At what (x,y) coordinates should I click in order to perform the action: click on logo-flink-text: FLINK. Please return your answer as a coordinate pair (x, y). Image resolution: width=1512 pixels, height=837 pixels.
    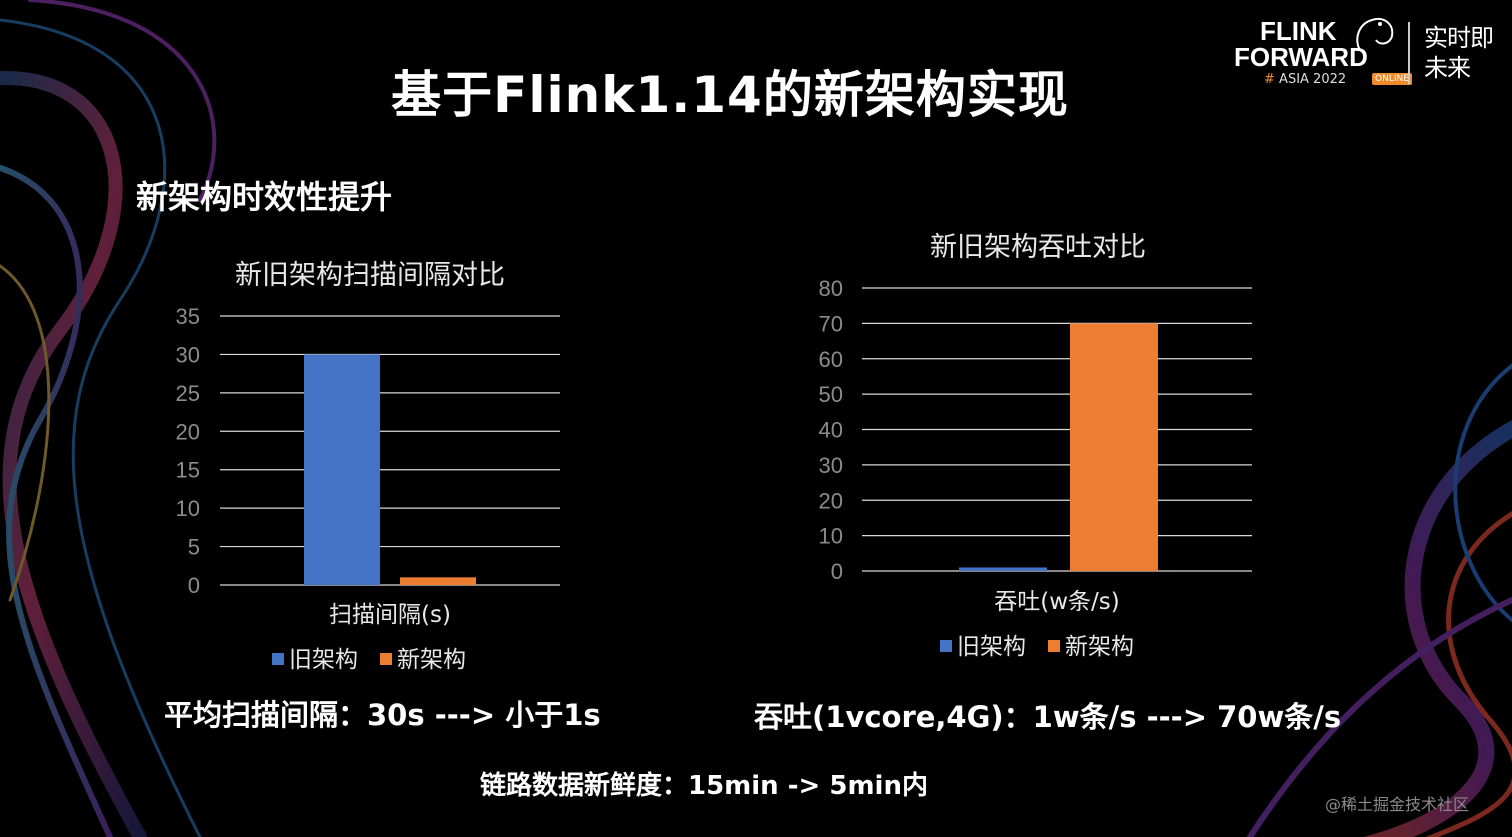
    Looking at the image, I should click on (1298, 31).